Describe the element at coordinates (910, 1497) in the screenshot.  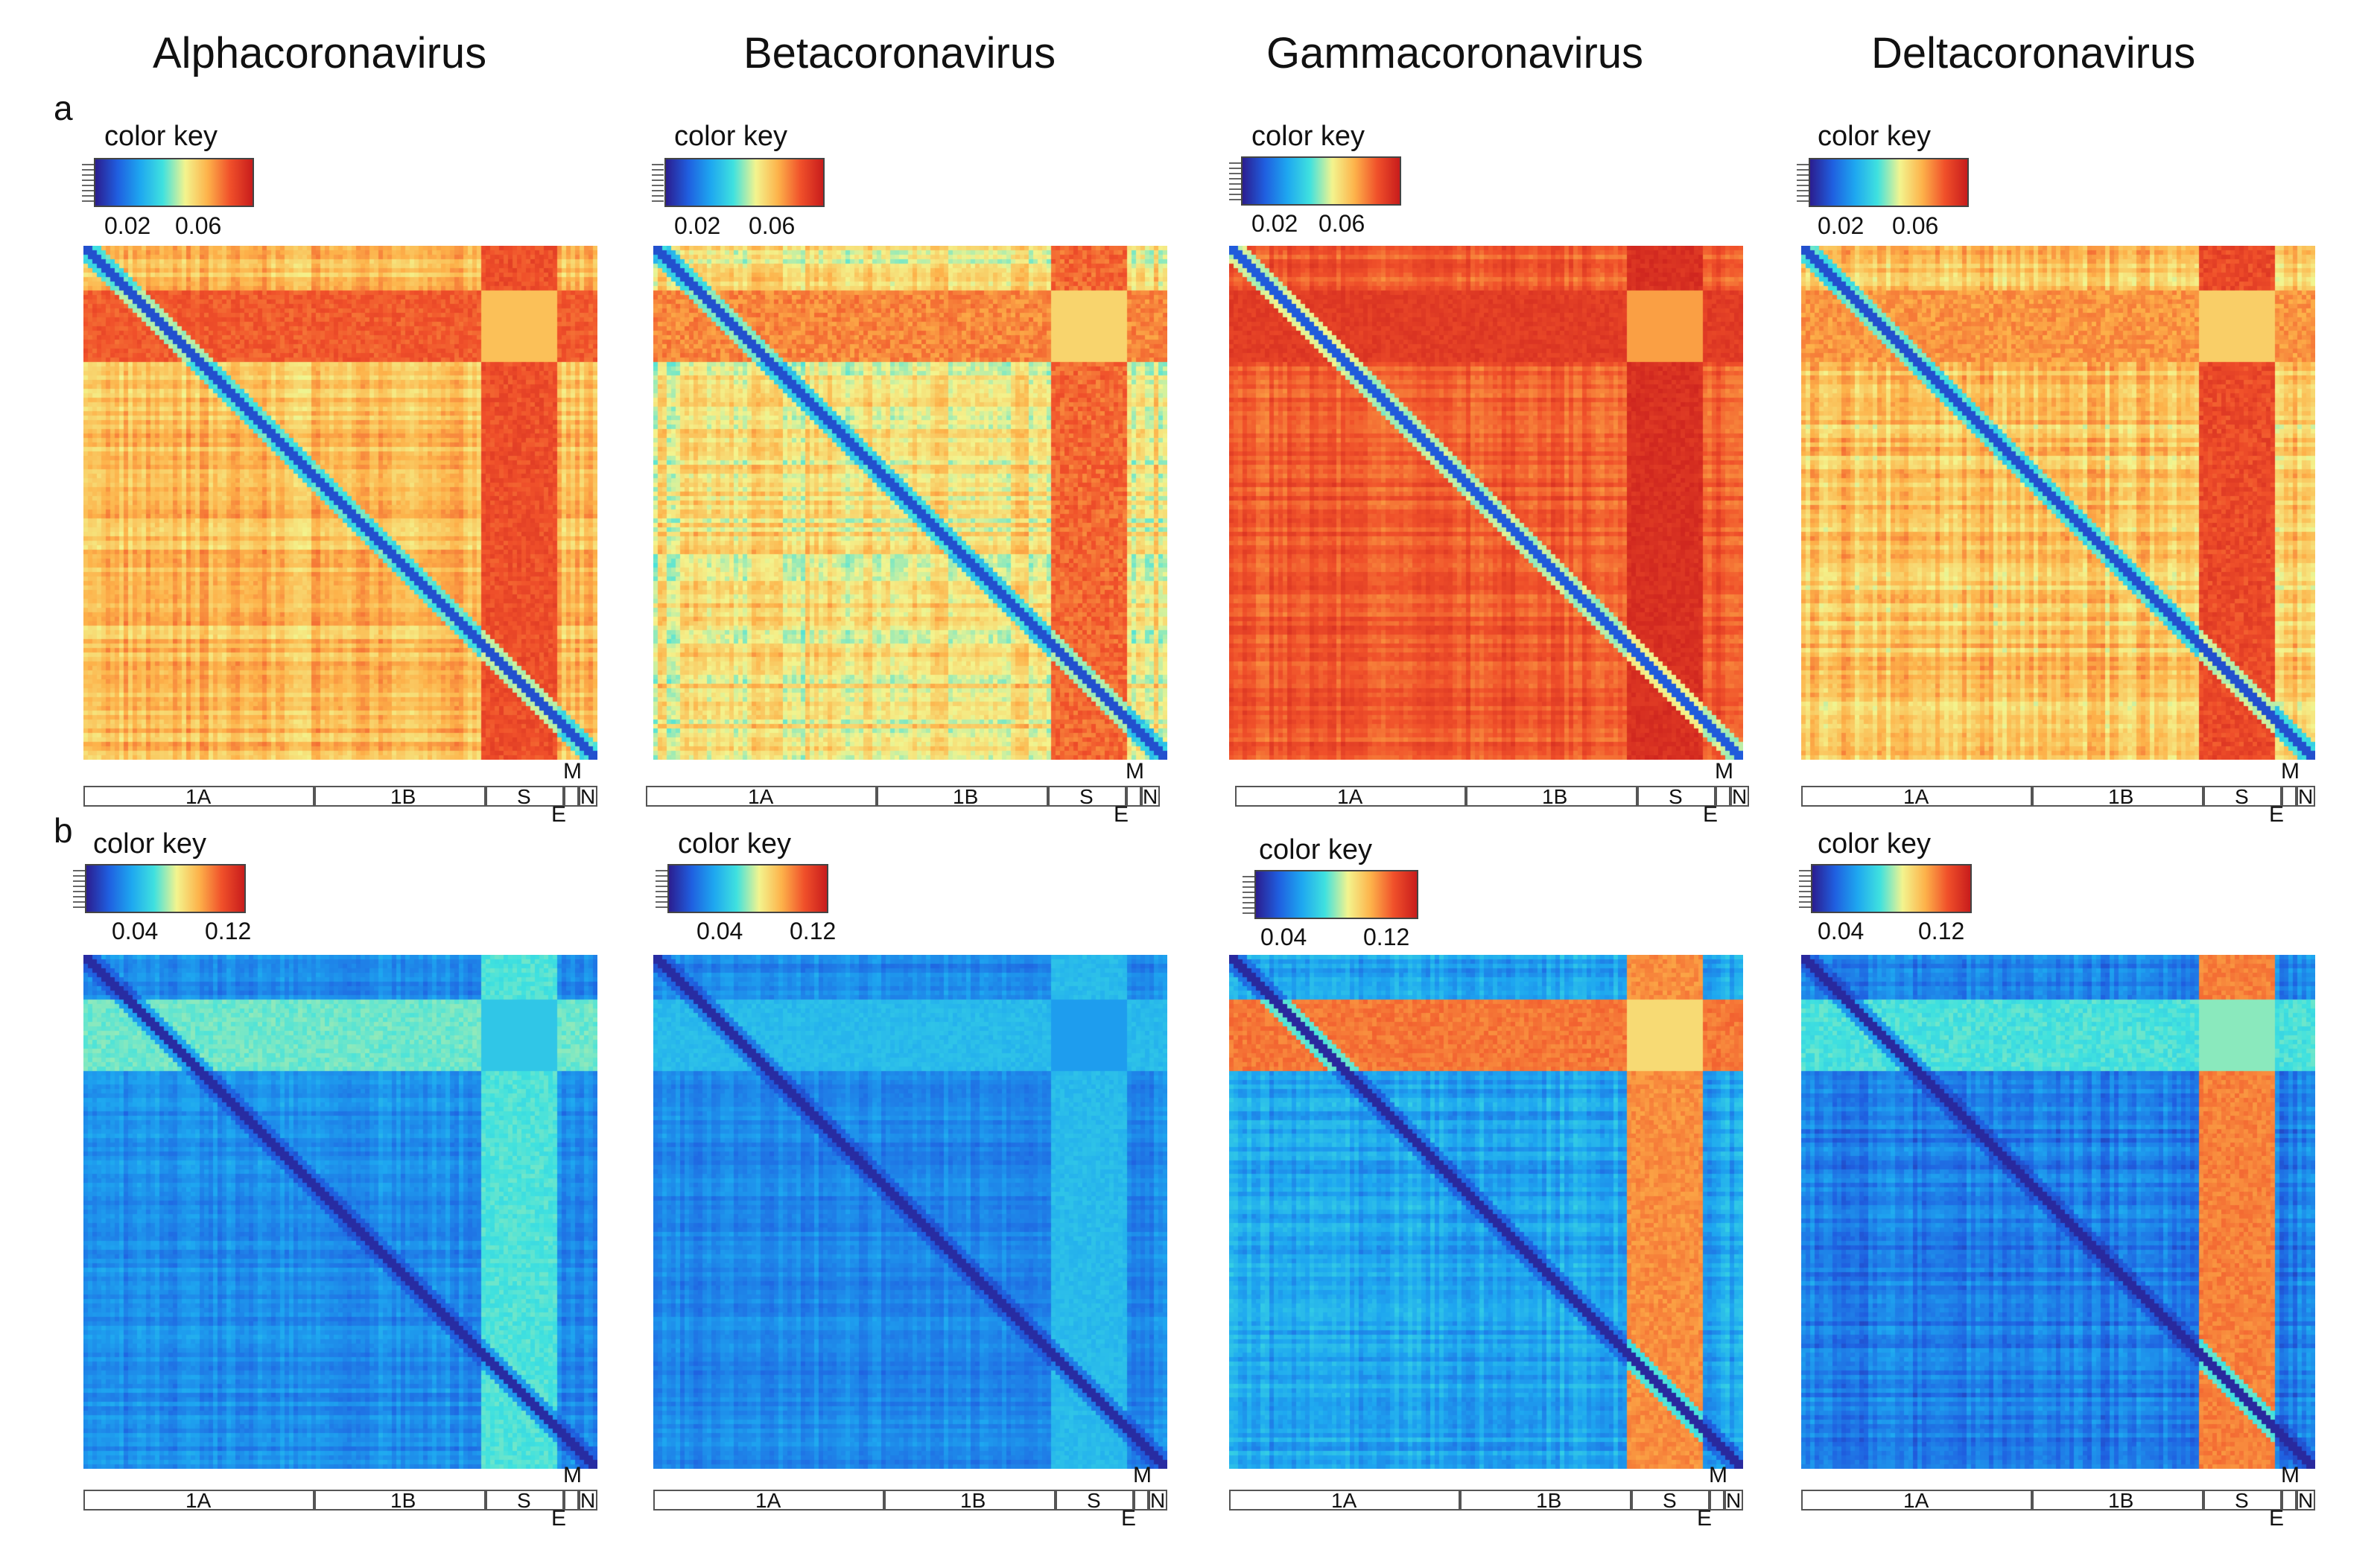
I see `genome-bar-b-beta: 1A 1B S N M E` at that location.